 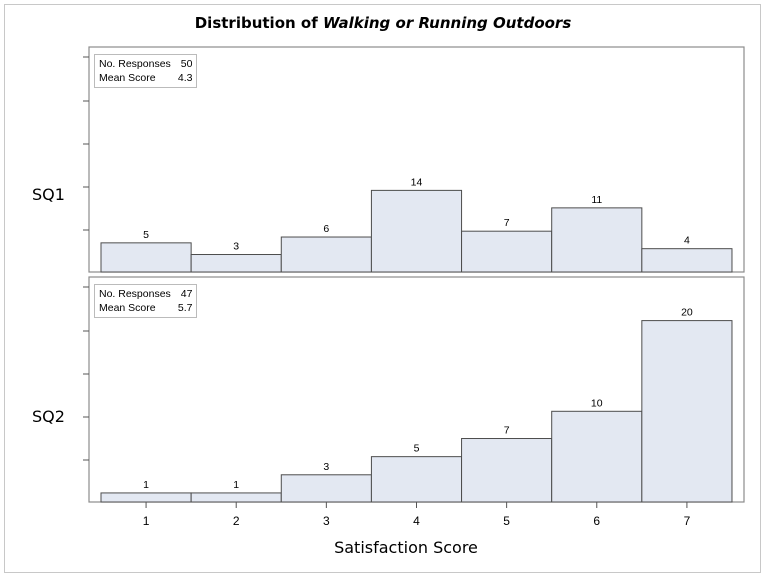 I want to click on bar-value-label-panel-1-6: 10, so click(x=597, y=403).